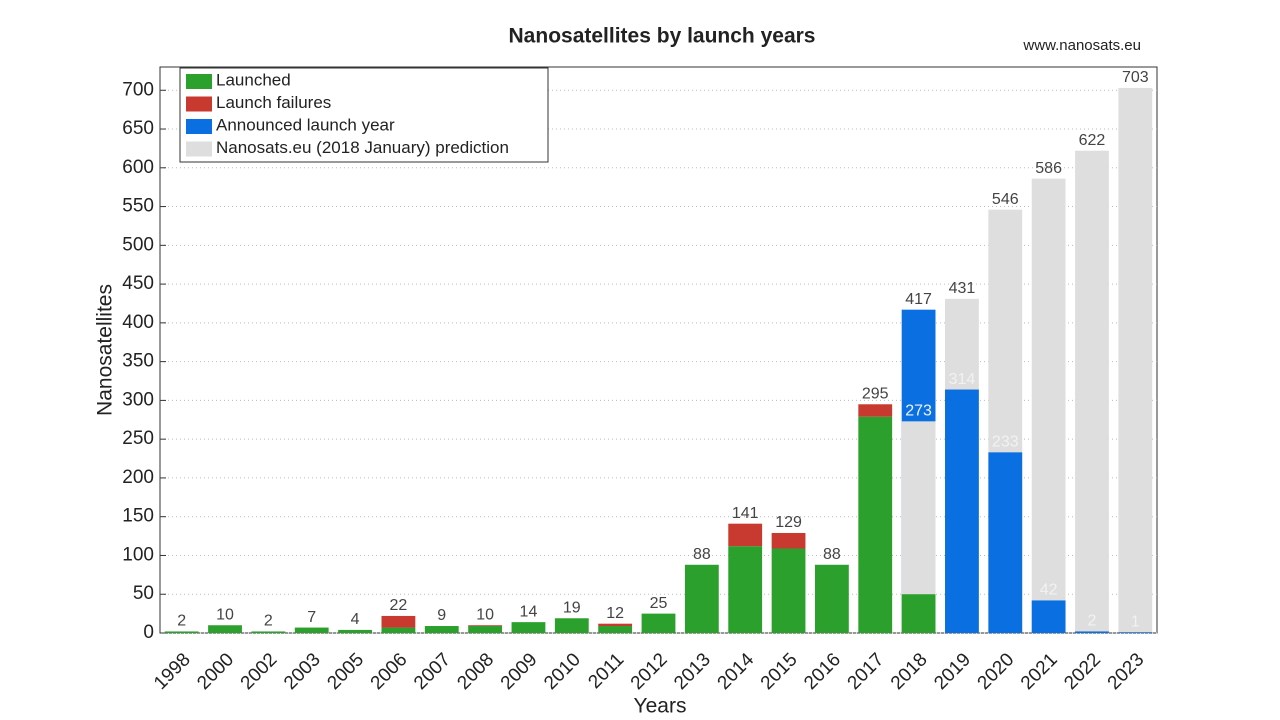  Describe the element at coordinates (952, 671) in the screenshot. I see `x-tick-label: 2019` at that location.